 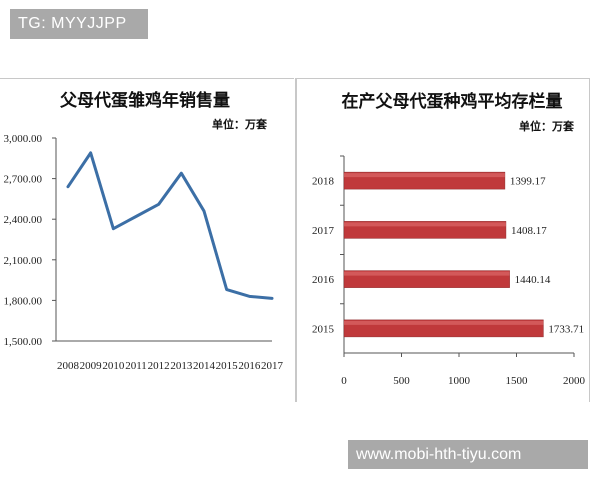 I want to click on bar-chart-unit: 单位：万套, so click(x=547, y=126).